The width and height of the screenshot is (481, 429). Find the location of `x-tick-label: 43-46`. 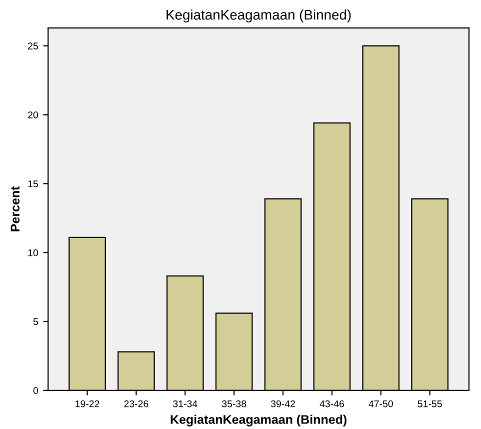

x-tick-label: 43-46 is located at coordinates (332, 404).